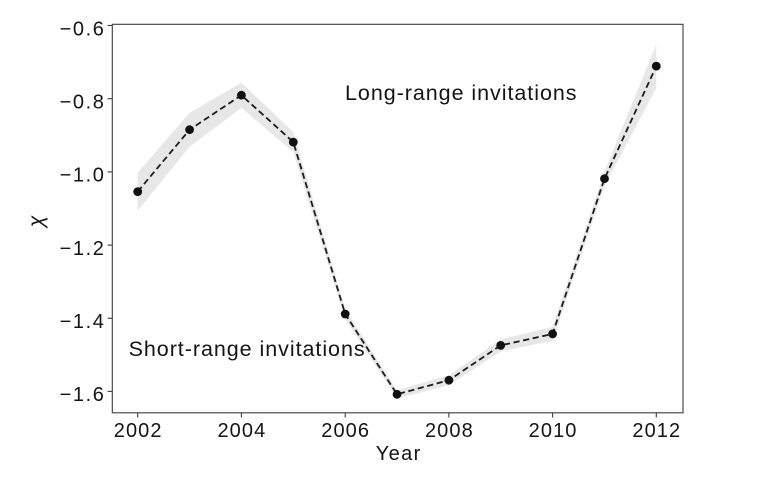  I want to click on svg-text: Year, so click(399, 454).